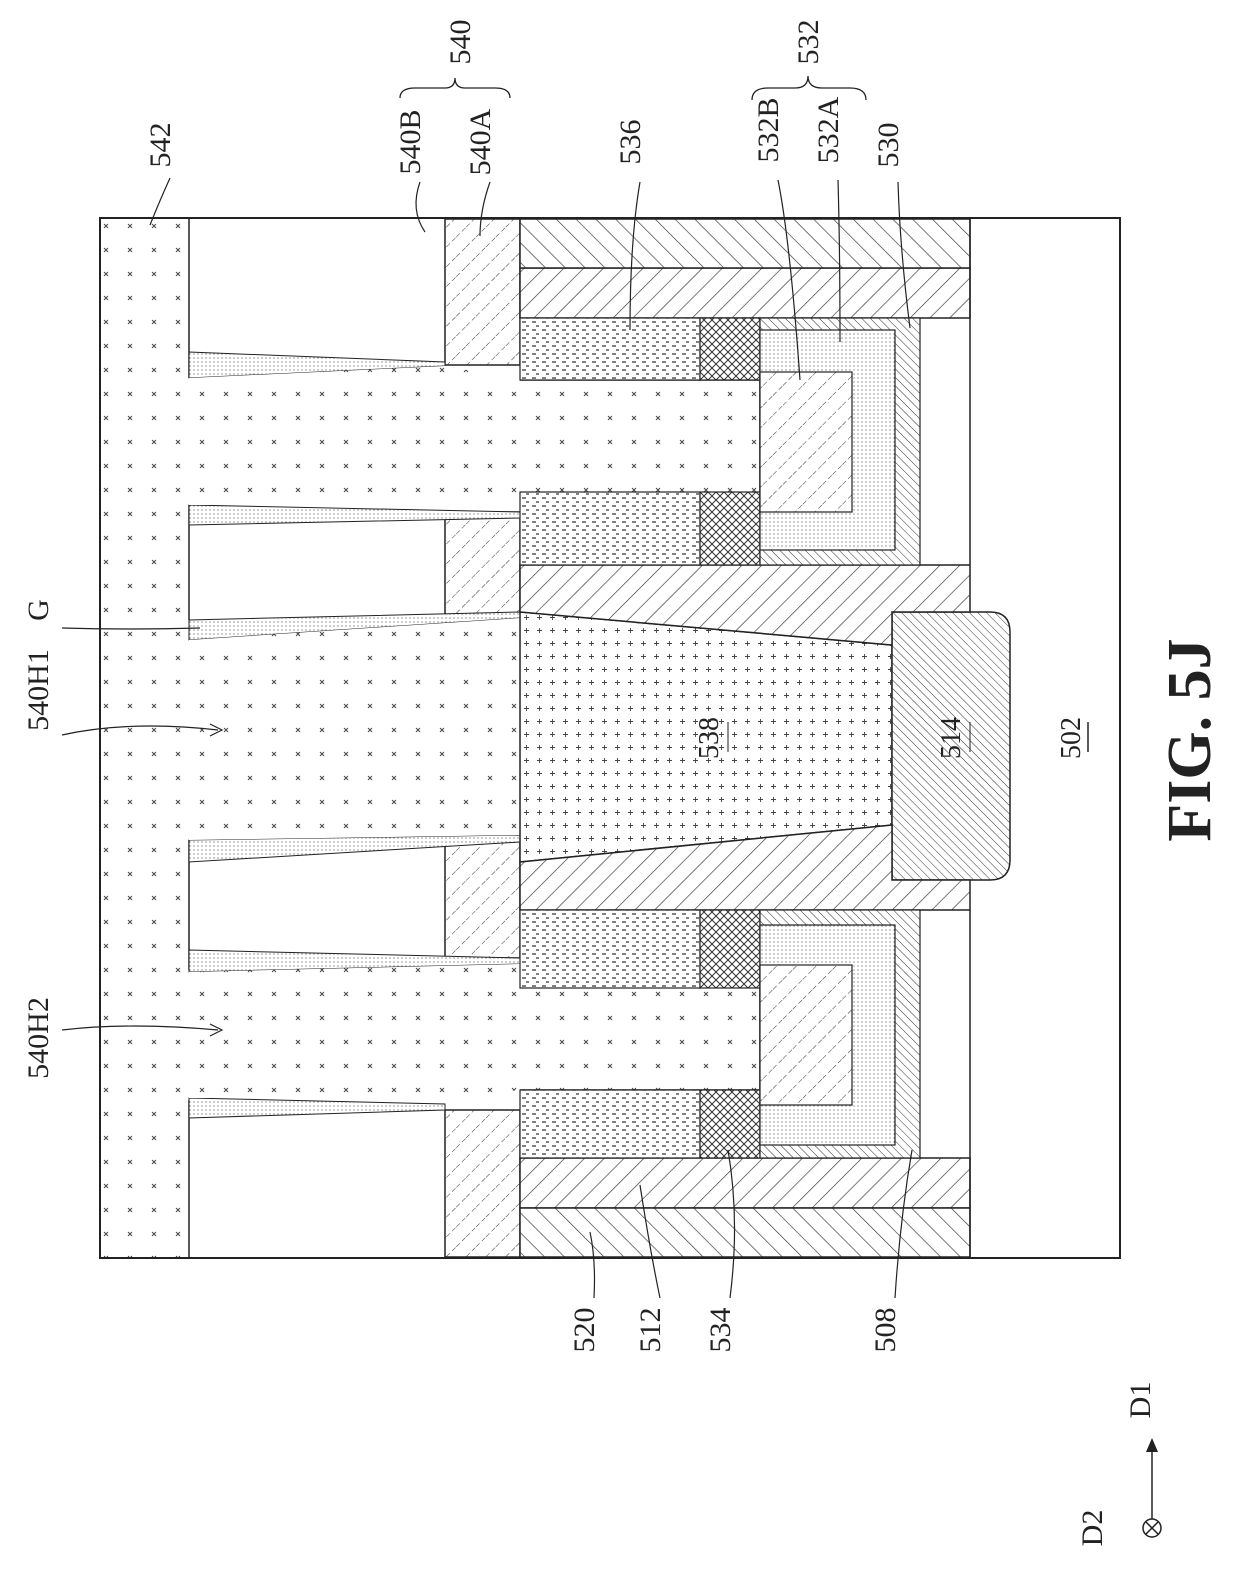  Describe the element at coordinates (885, 1330) in the screenshot. I see `label-508: 508` at that location.